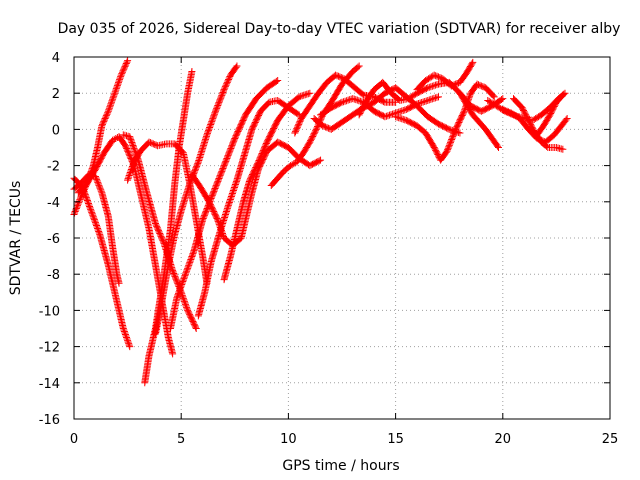 The width and height of the screenshot is (640, 480). I want to click on x-tick-label: 15, so click(395, 439).